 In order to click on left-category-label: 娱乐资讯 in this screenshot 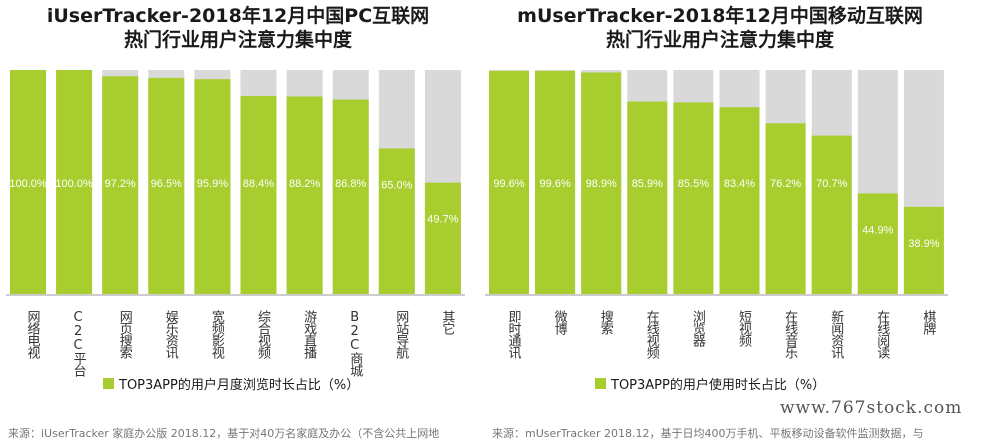, I will do `click(171, 335)`.